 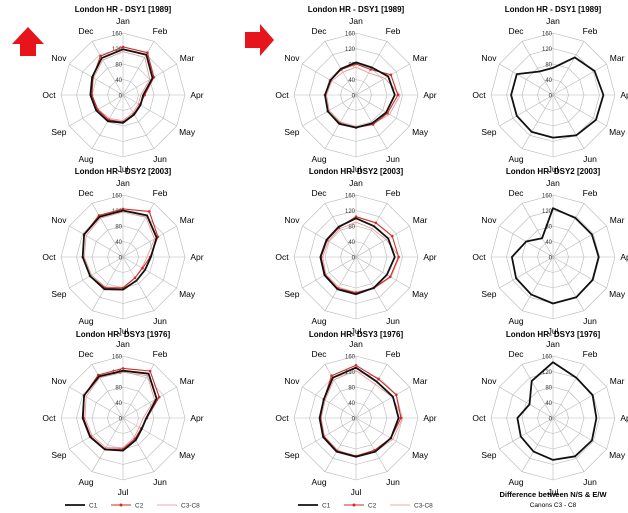 What do you see at coordinates (393, 193) in the screenshot?
I see `axis-label-feb: Feb` at bounding box center [393, 193].